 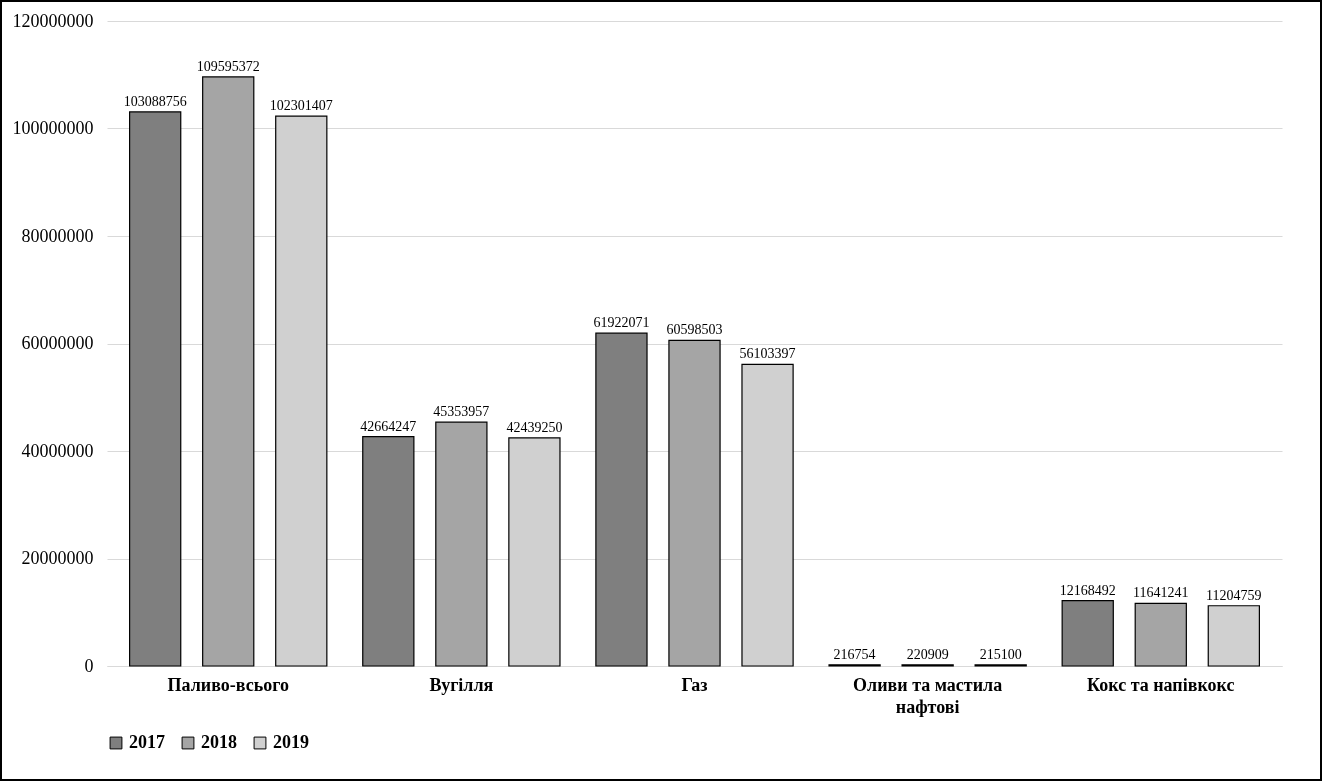 What do you see at coordinates (57, 343) in the screenshot?
I see `y-tick-label: 60000000` at bounding box center [57, 343].